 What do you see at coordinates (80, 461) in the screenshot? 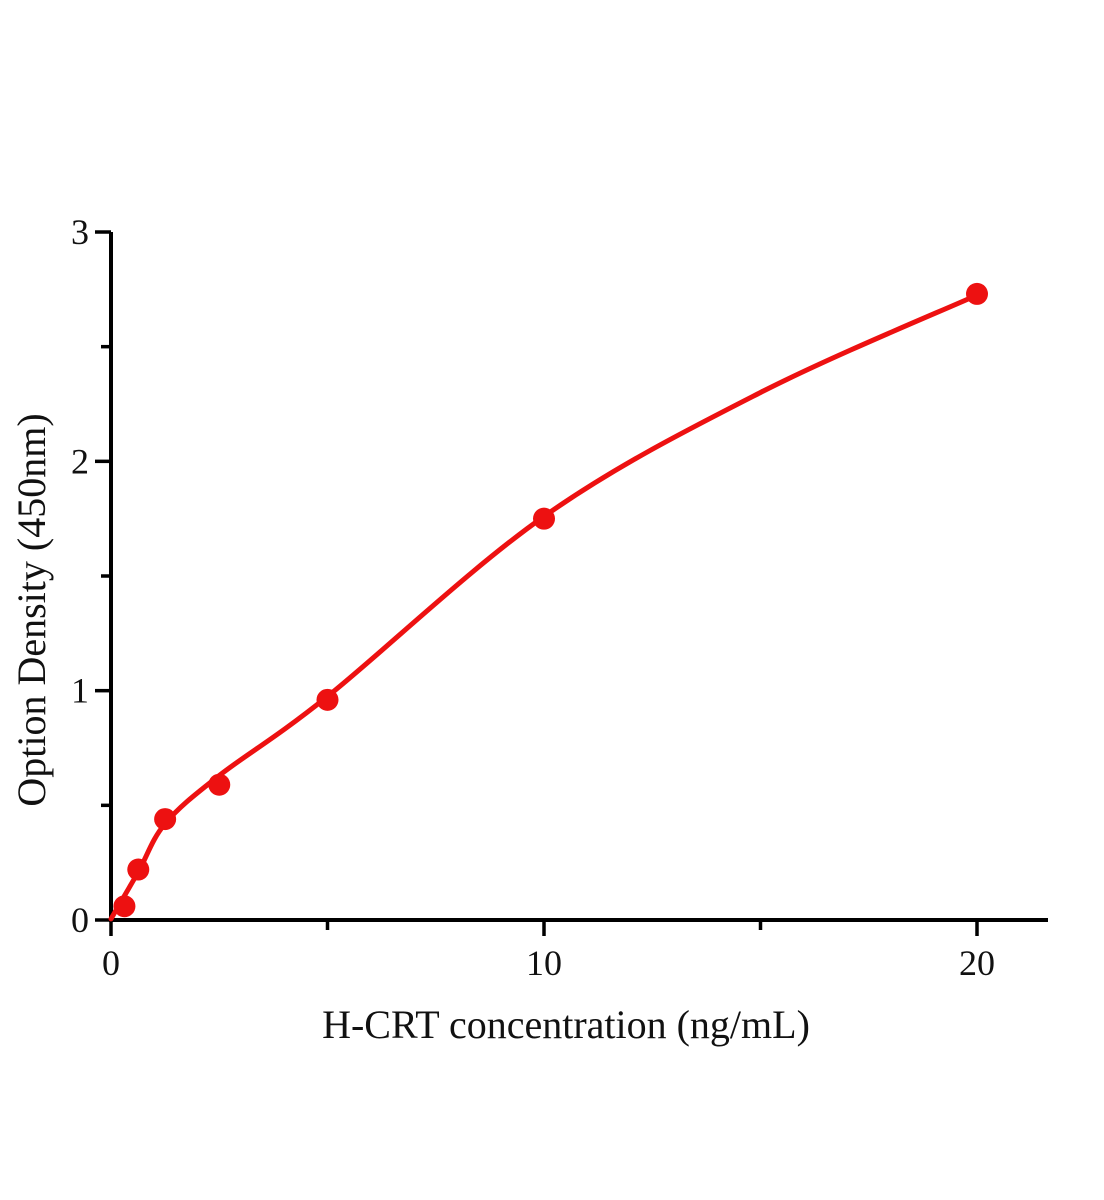
I see `y-tick-label: 2` at bounding box center [80, 461].